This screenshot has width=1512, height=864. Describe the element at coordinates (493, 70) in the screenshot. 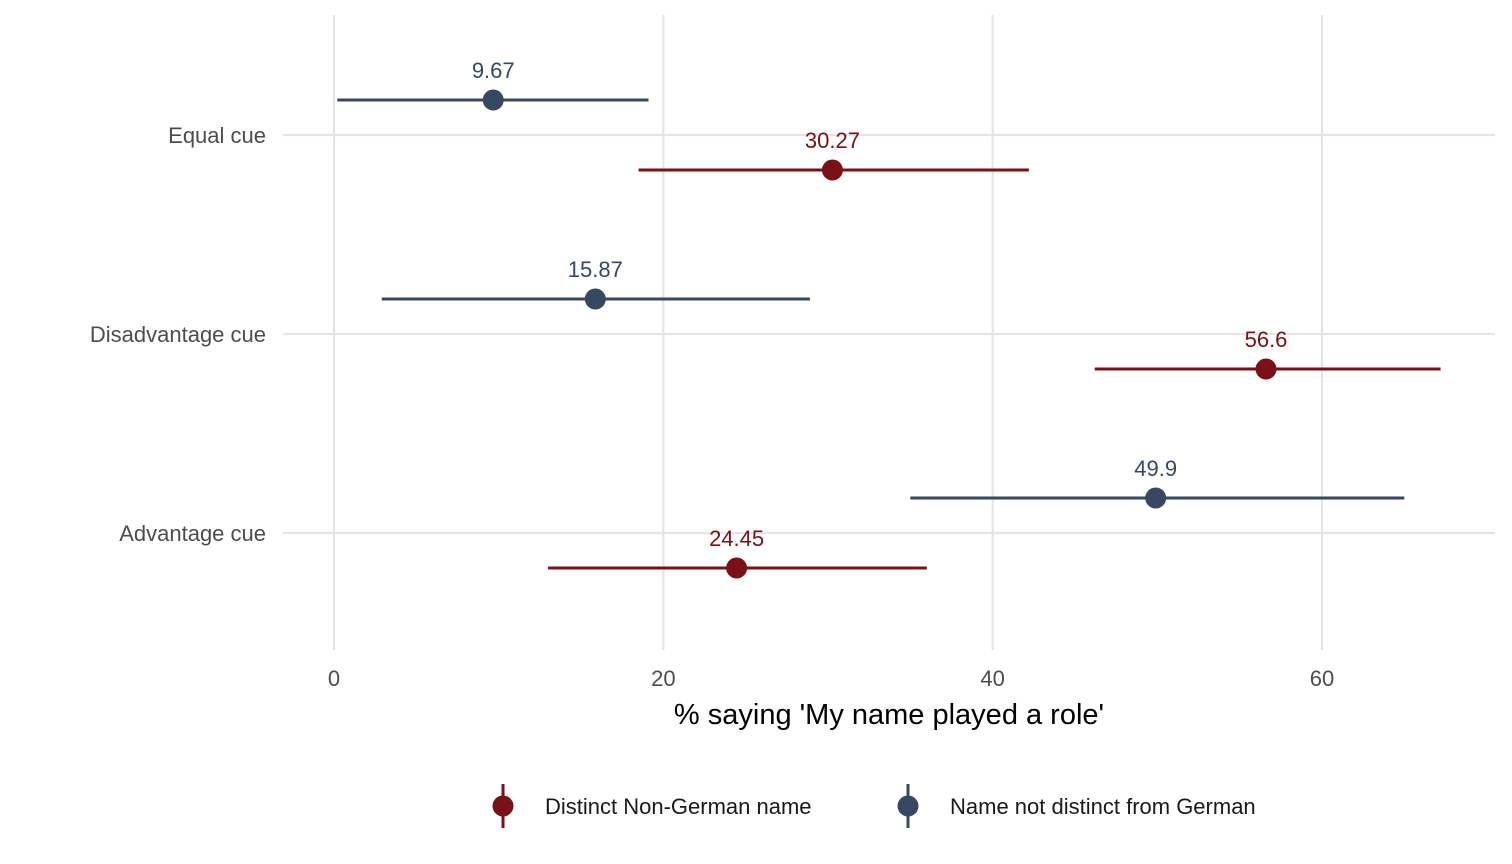

I see `data-label: 9.67` at that location.